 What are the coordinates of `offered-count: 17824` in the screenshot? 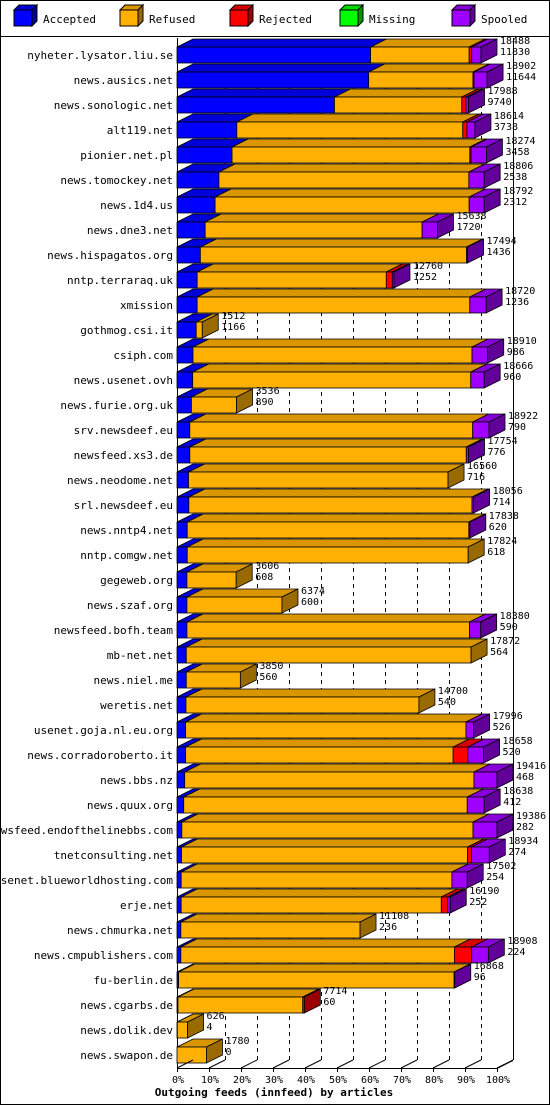 It's located at (502, 541).